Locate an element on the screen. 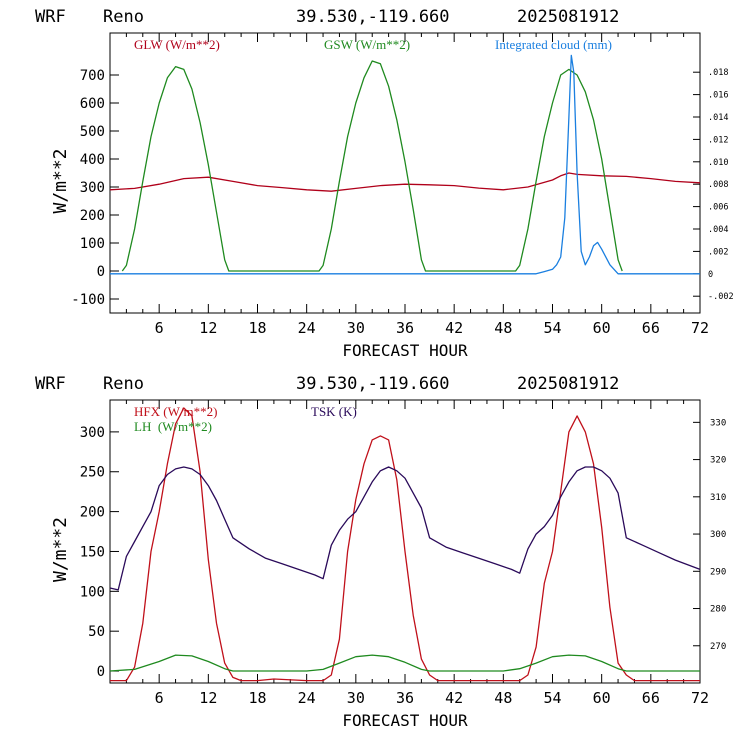 This screenshot has height=740, width=740. legend-item-1: HFX (W/m**2) is located at coordinates (175, 411).